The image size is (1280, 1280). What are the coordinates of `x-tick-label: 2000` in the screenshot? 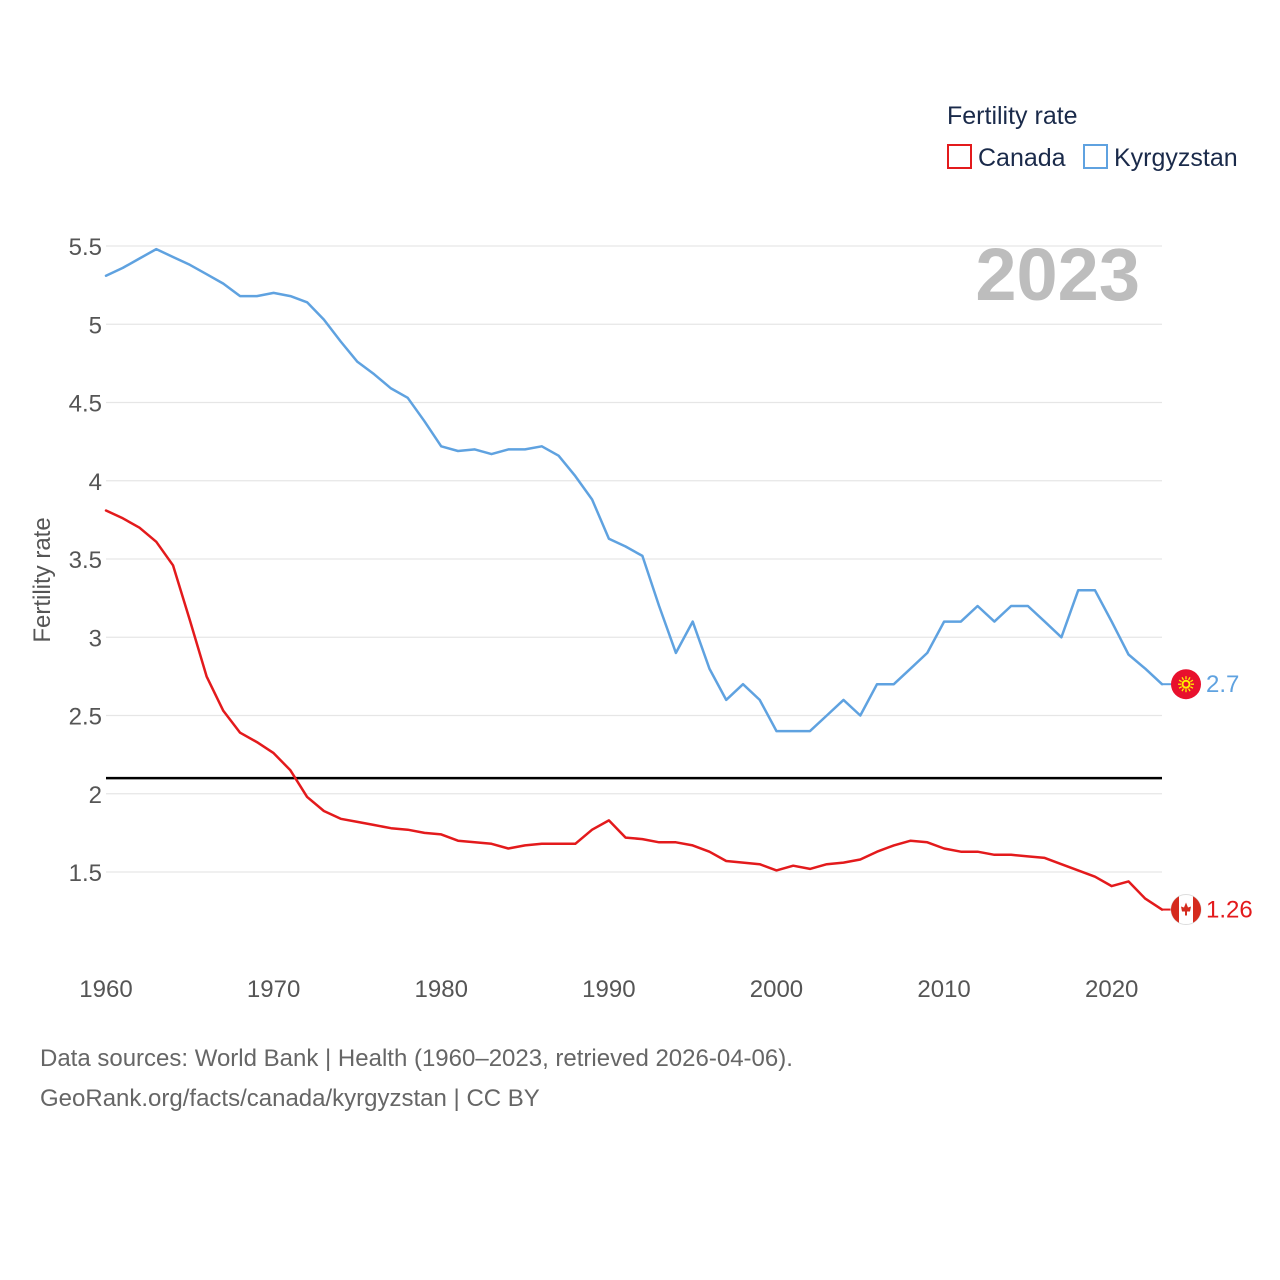 It's located at (776, 989).